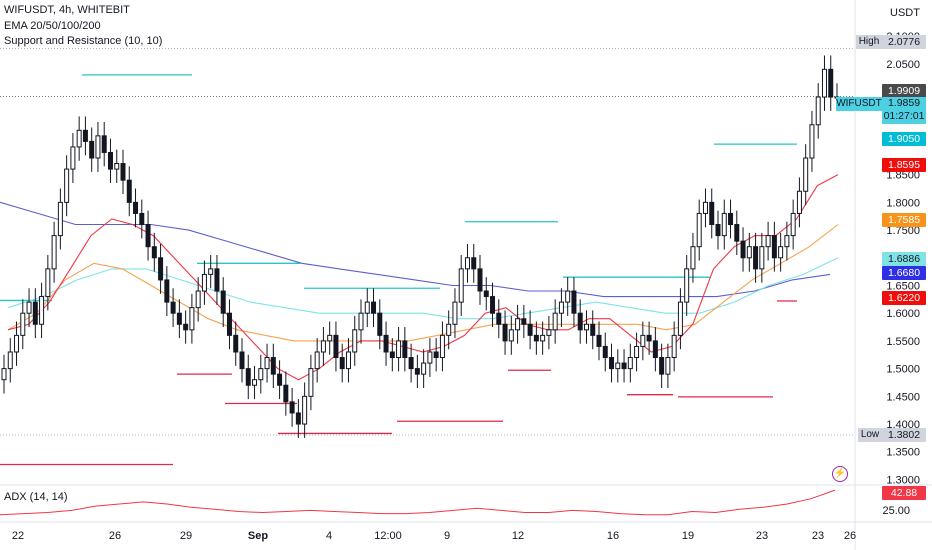 The height and width of the screenshot is (550, 932). I want to click on lightning-icon: ⚡, so click(840, 474).